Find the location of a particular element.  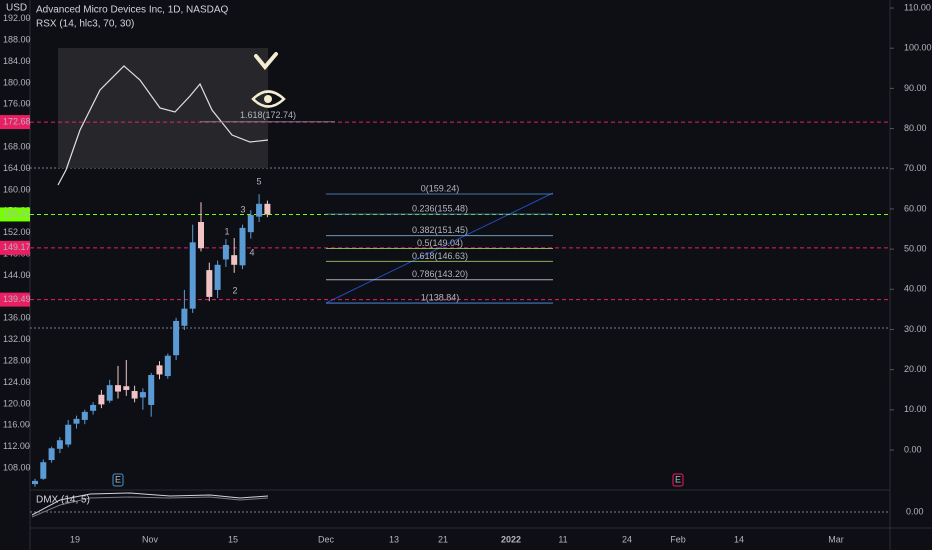

currency: USD is located at coordinates (16, 8).